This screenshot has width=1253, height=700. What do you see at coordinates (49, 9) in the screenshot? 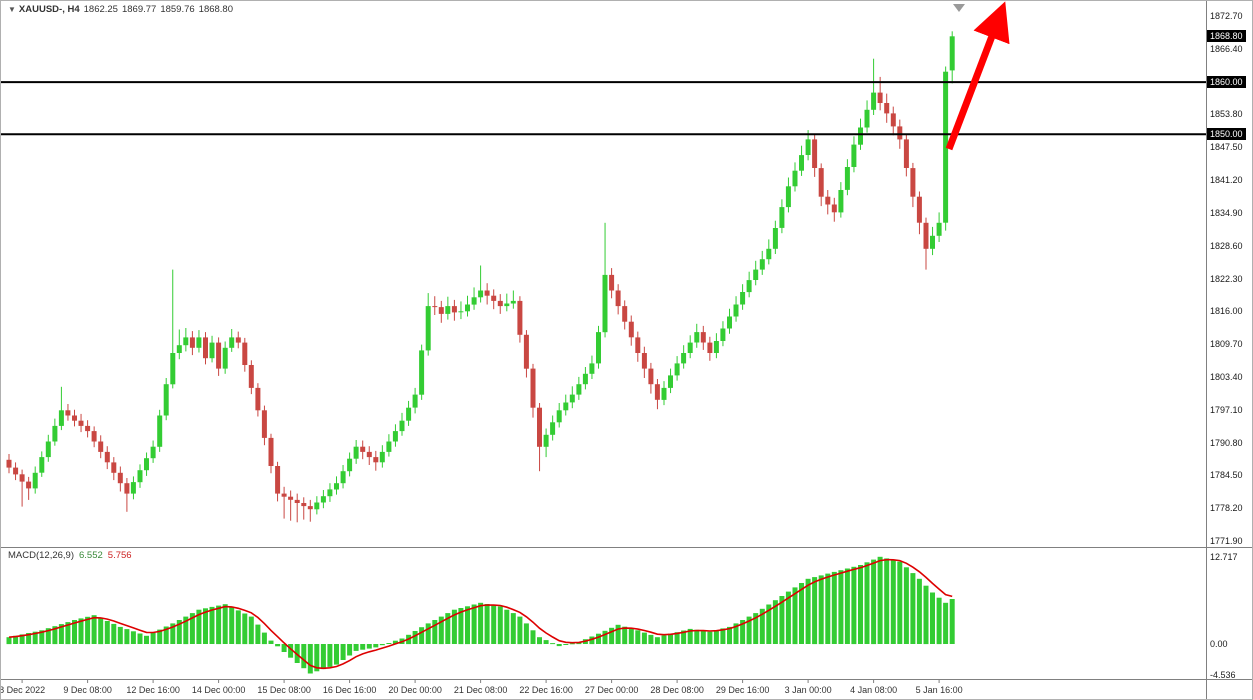
I see `symbol-label: XAUUSD-, H4` at bounding box center [49, 9].